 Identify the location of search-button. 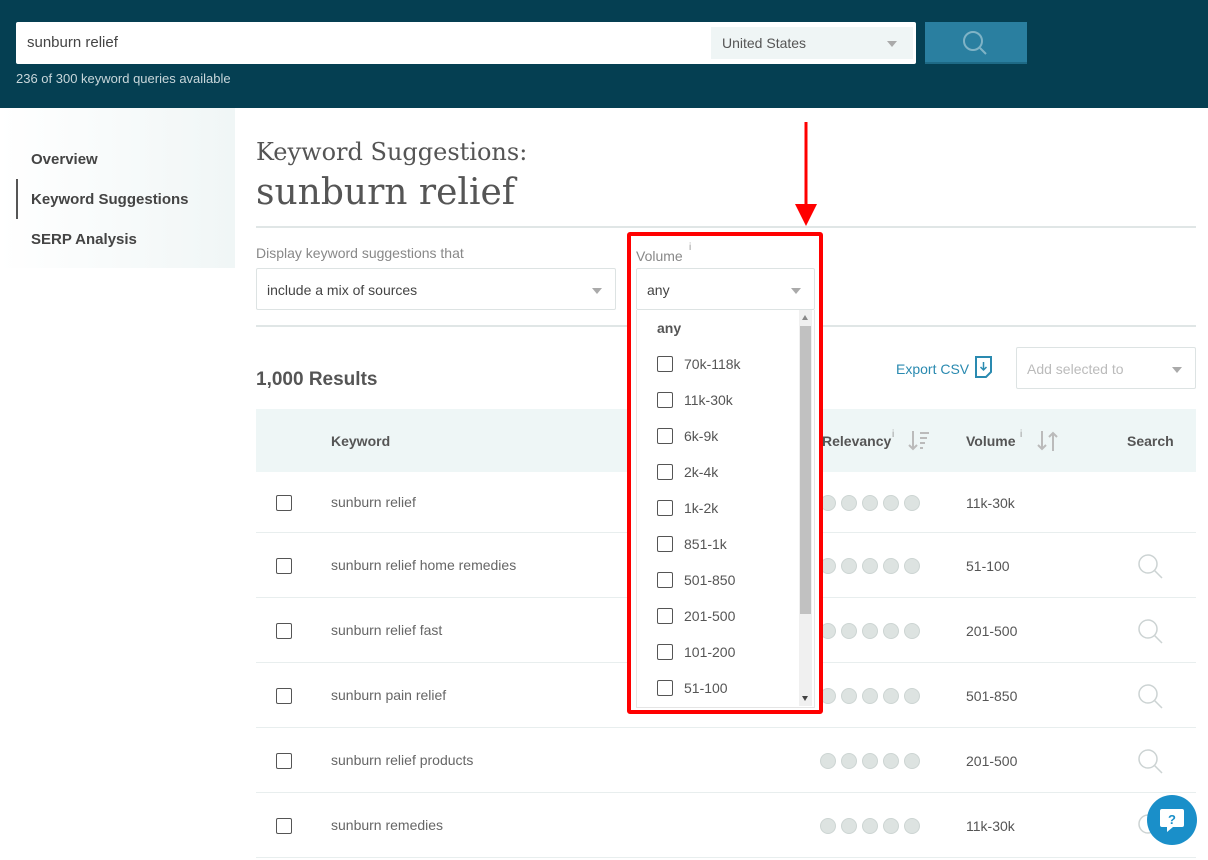
(976, 43).